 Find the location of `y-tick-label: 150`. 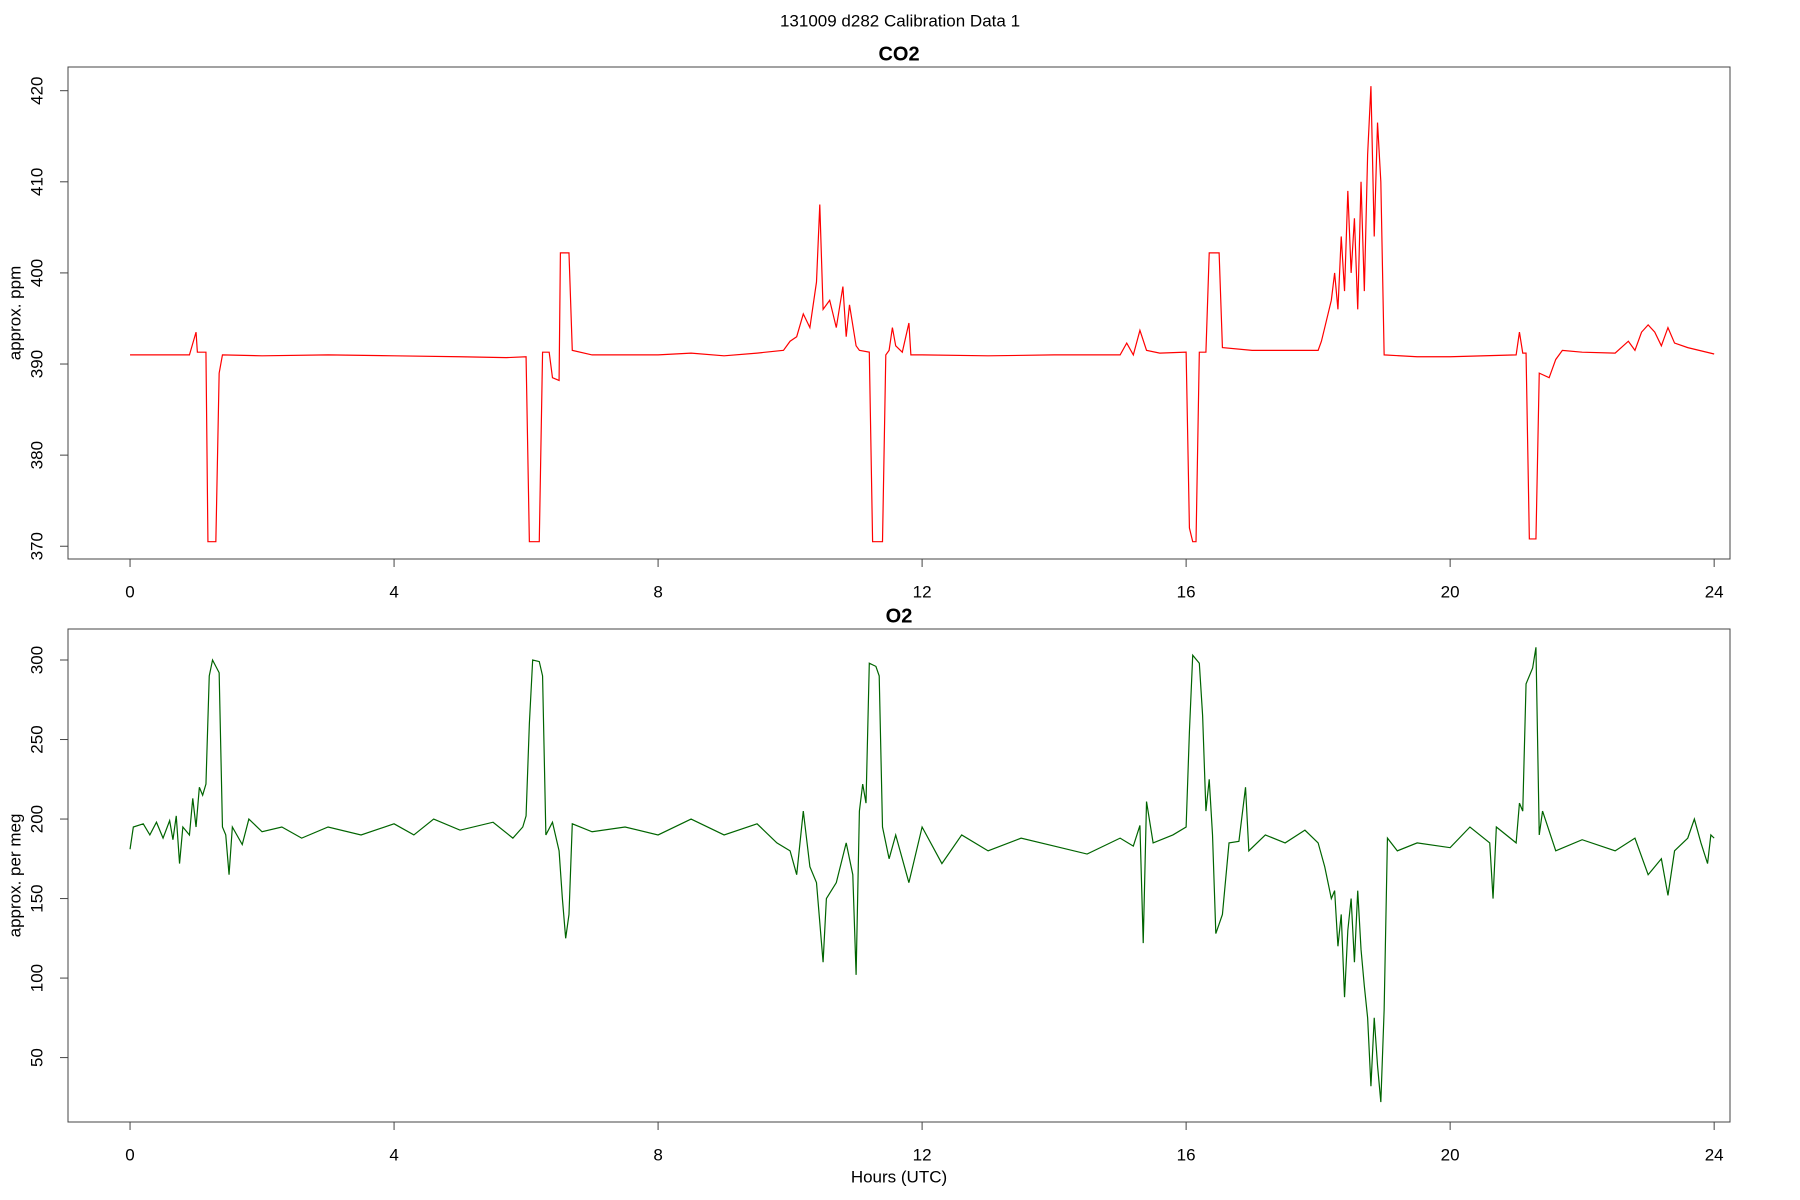

y-tick-label: 150 is located at coordinates (36, 898).